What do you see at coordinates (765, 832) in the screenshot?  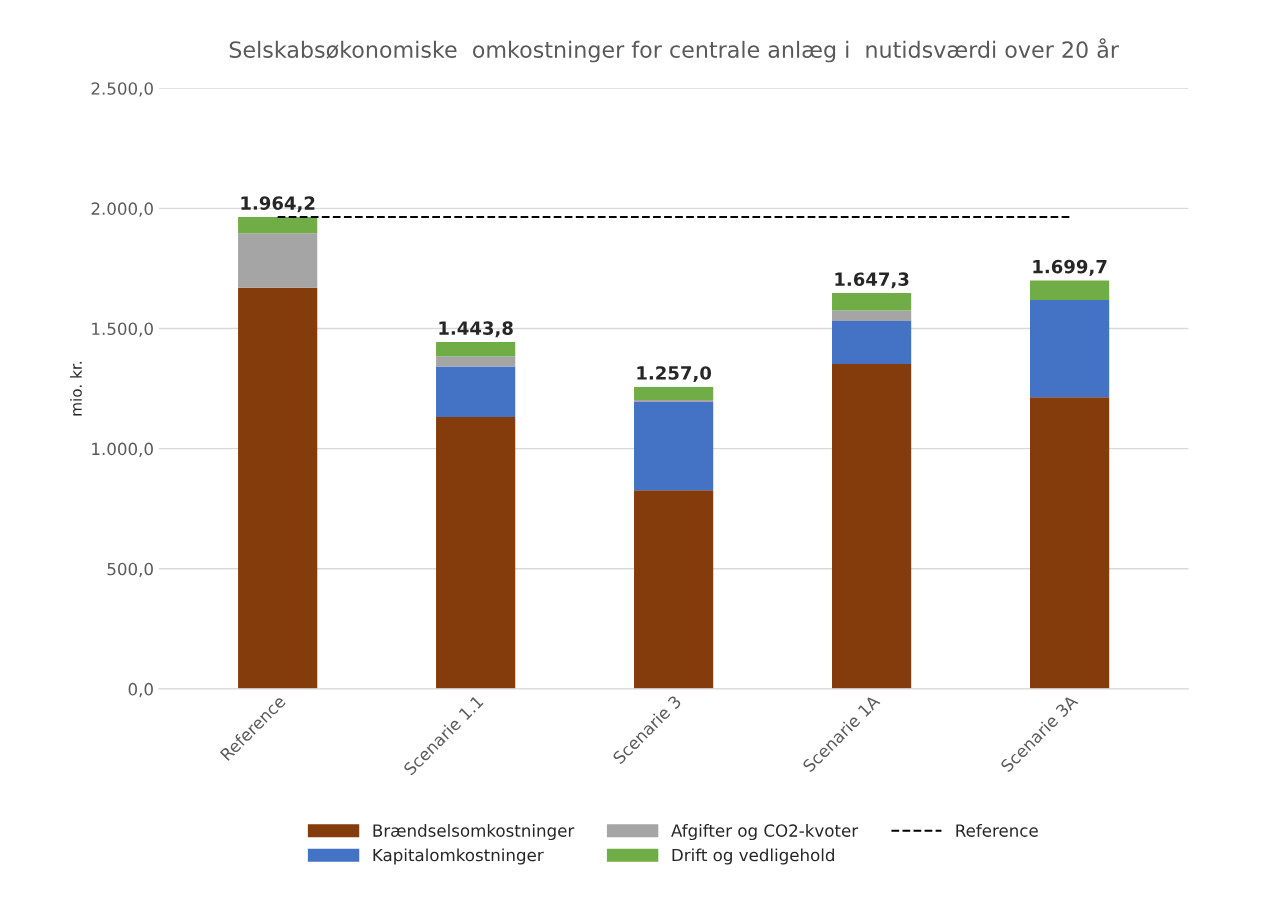 I see `legend-label: Afgifter og CO2-kvoter` at bounding box center [765, 832].